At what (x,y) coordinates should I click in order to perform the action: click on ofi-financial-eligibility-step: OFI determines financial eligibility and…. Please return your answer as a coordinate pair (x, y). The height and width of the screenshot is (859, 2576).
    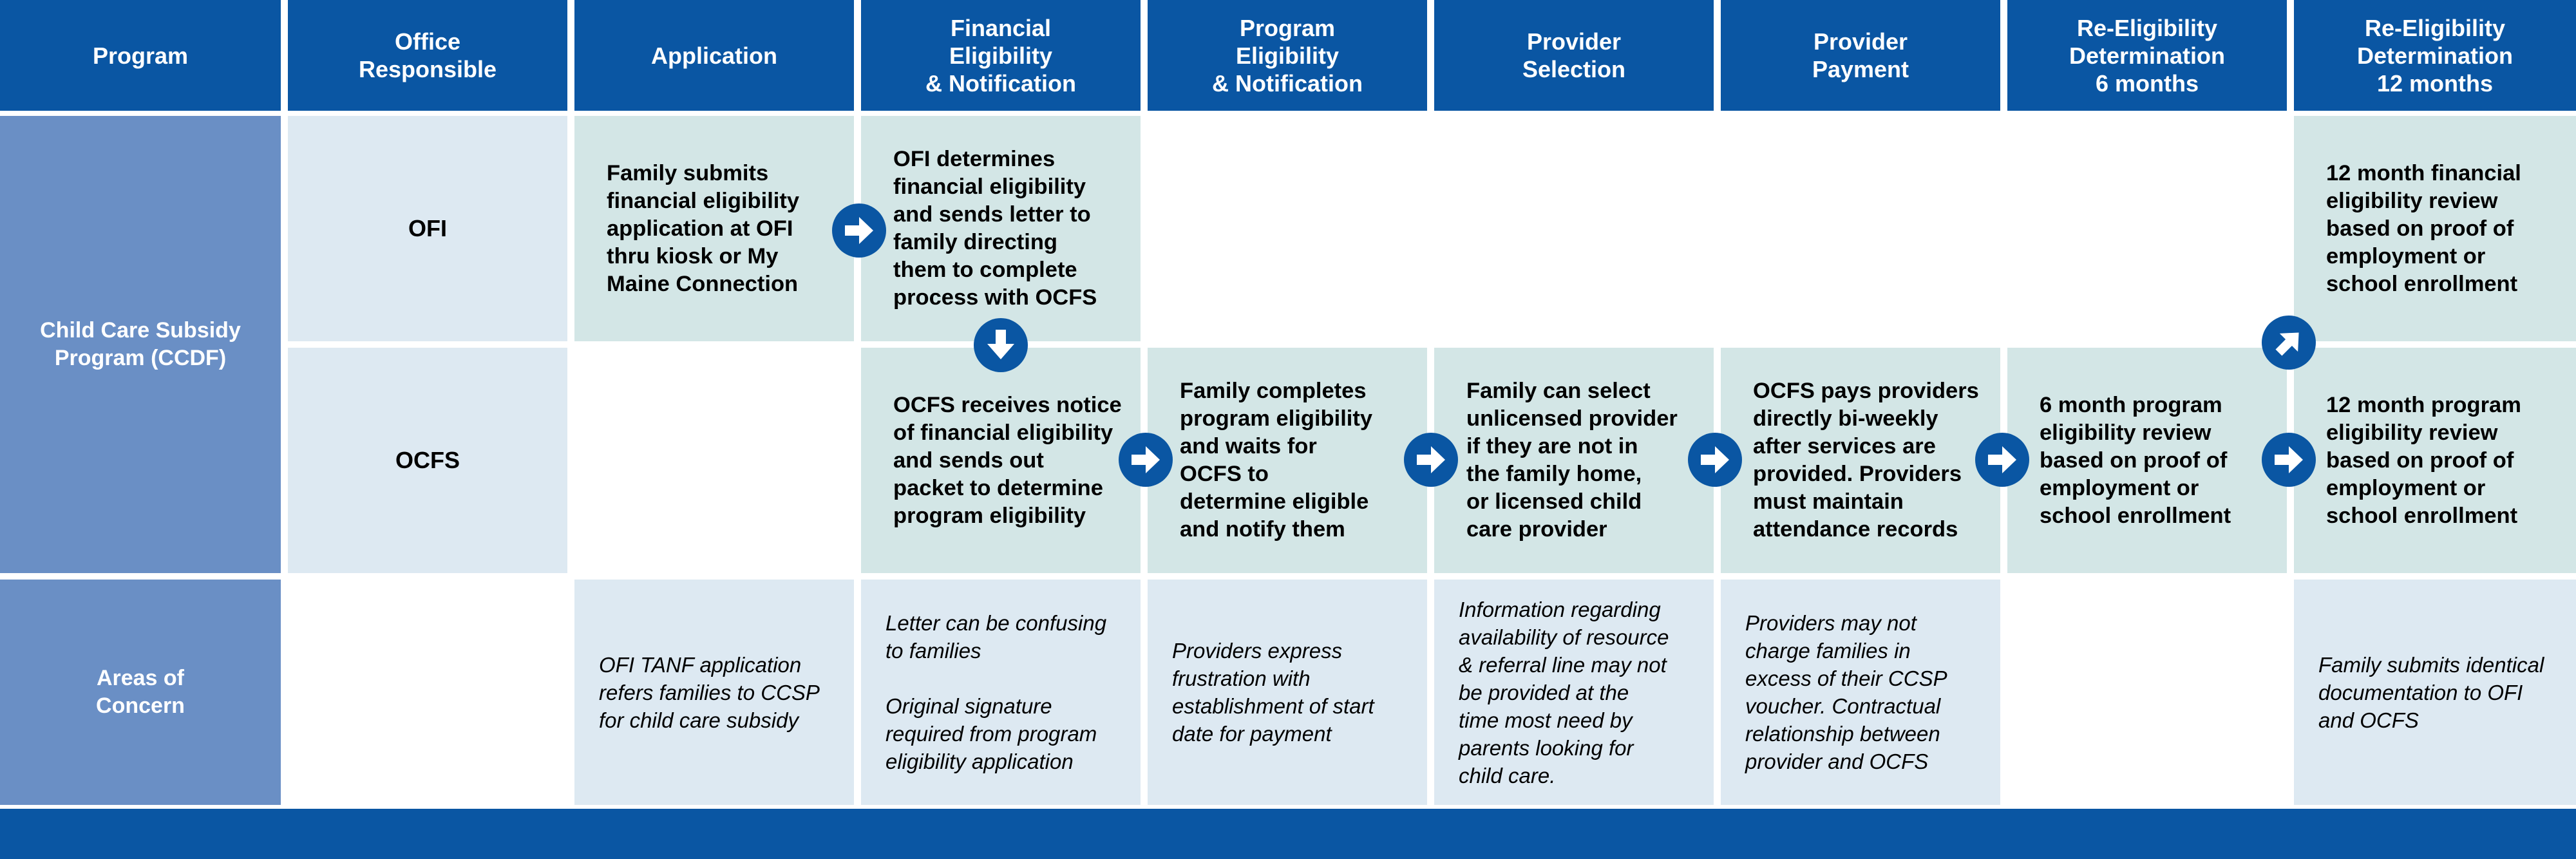
    Looking at the image, I should click on (1001, 228).